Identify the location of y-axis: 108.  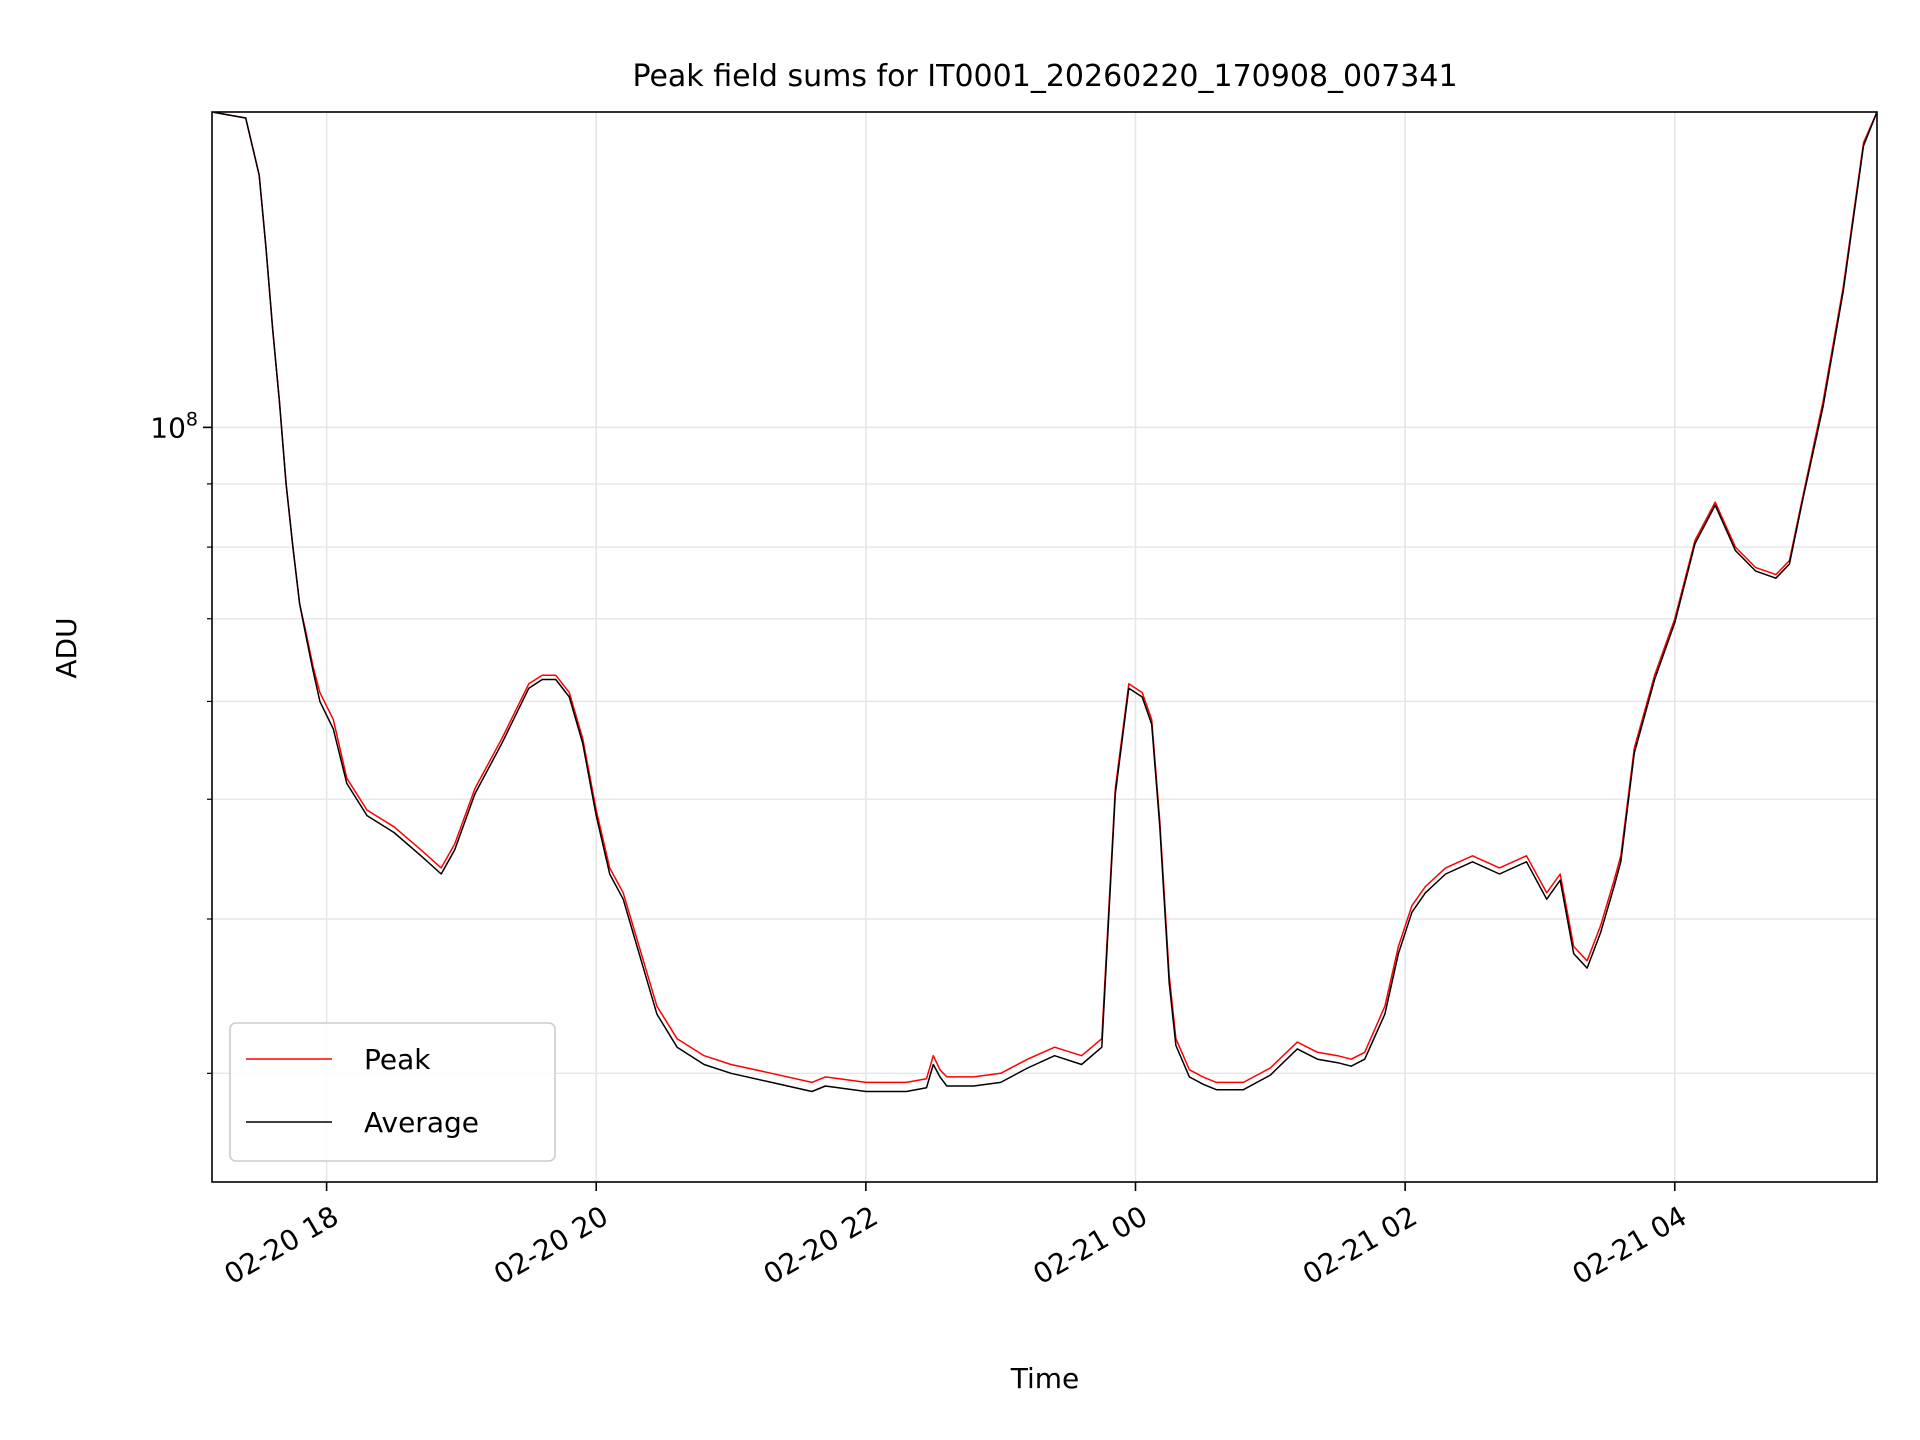
(181, 741).